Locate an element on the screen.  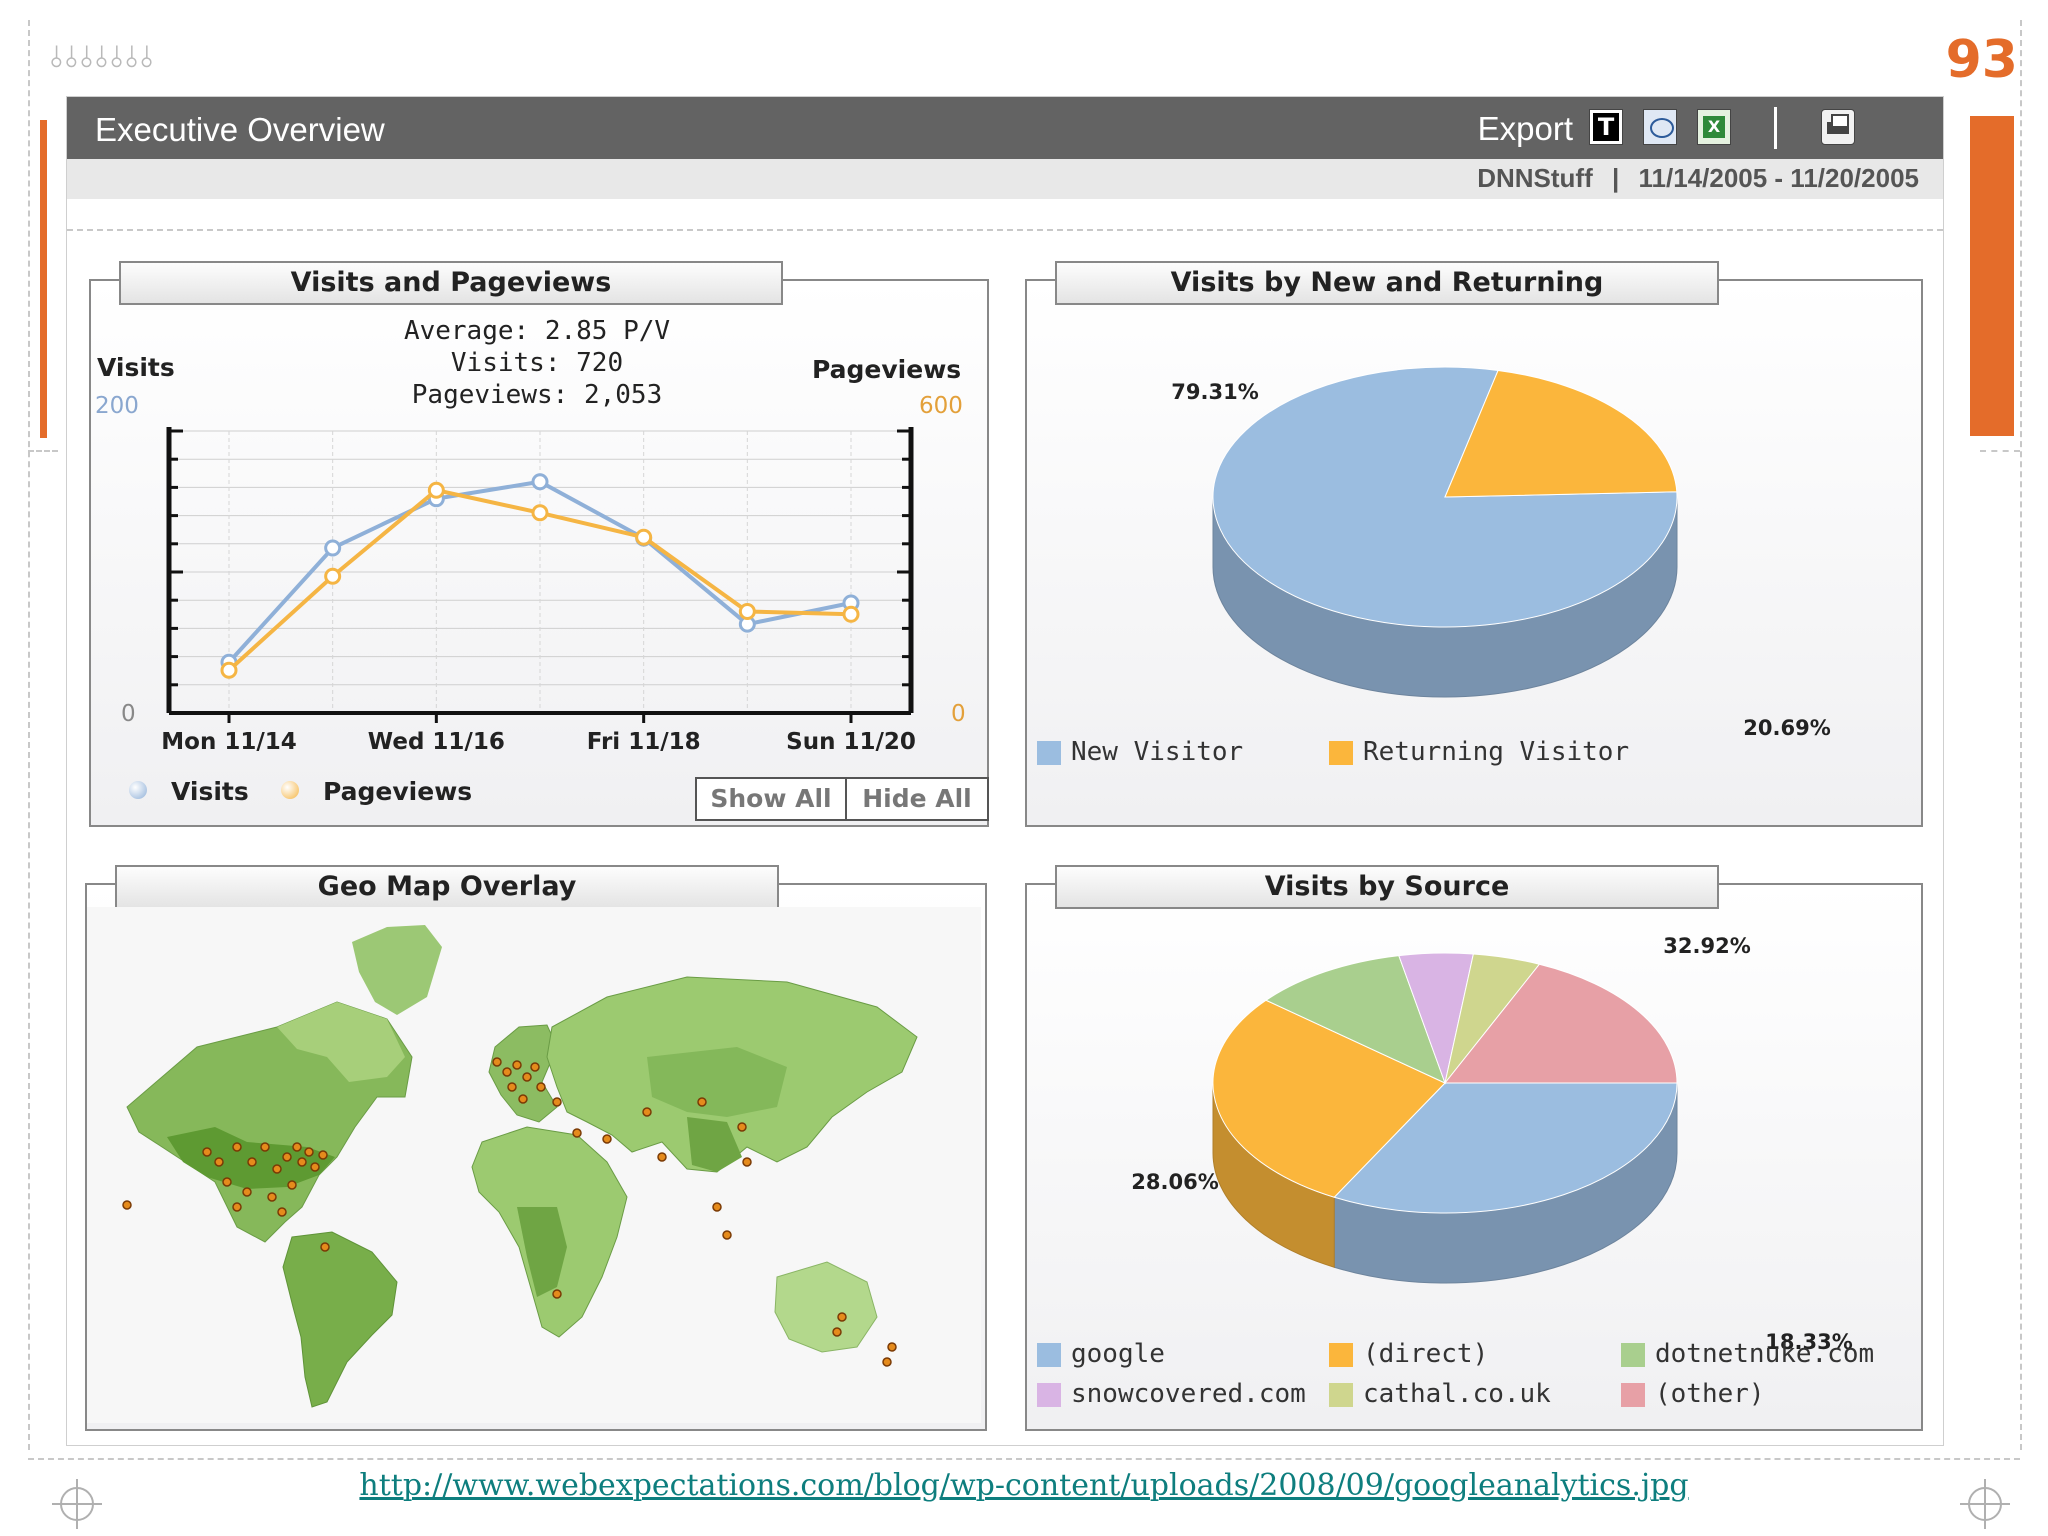
pie-value-label: 28.06% is located at coordinates (1174, 1182).